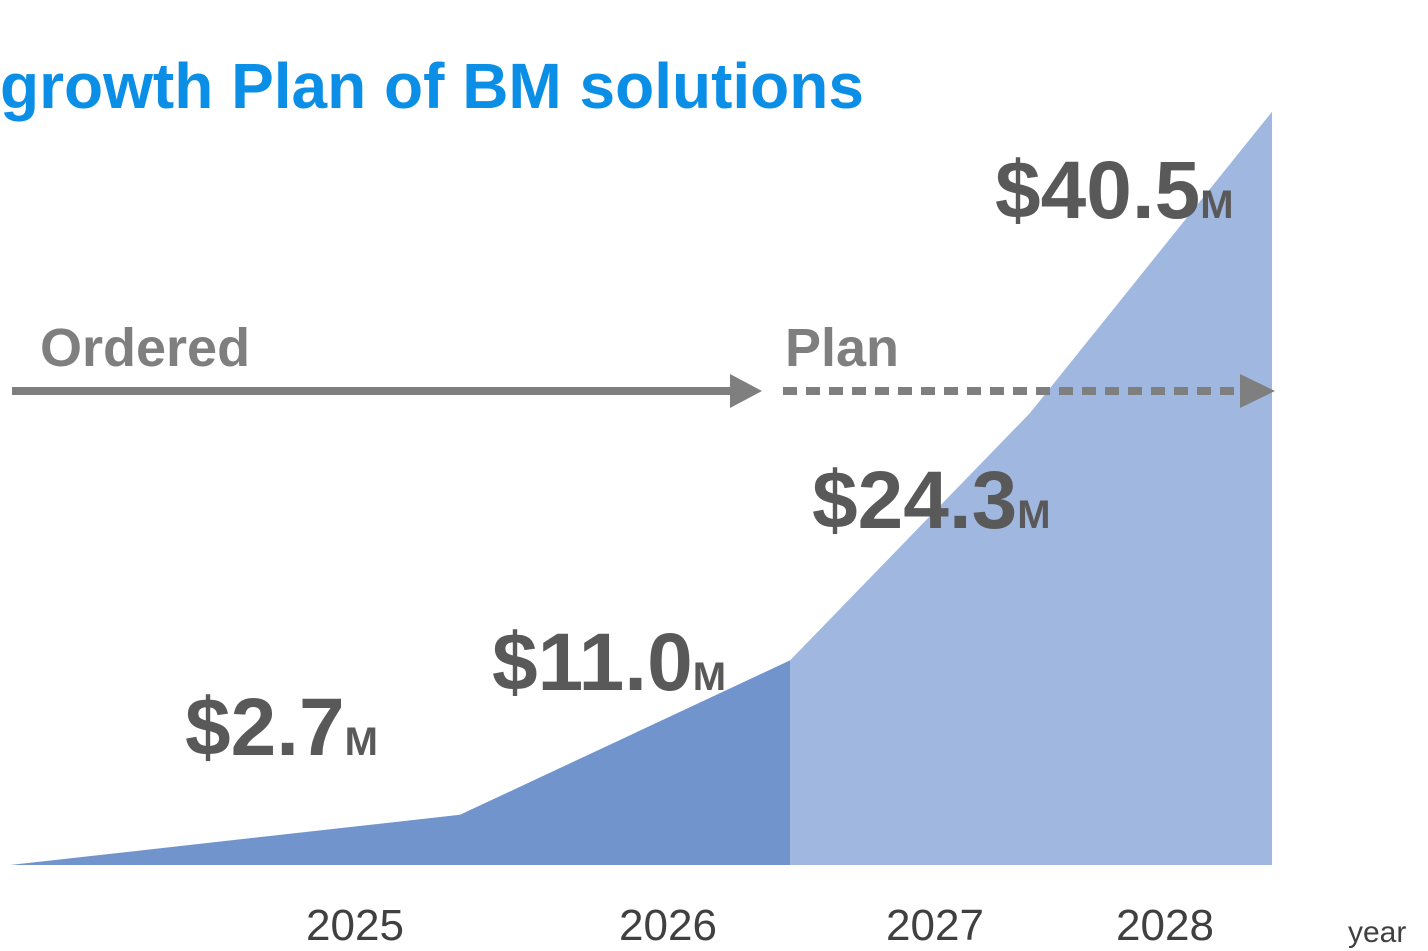 Image resolution: width=1428 pixels, height=951 pixels. I want to click on segment-label: Ordered, so click(145, 348).